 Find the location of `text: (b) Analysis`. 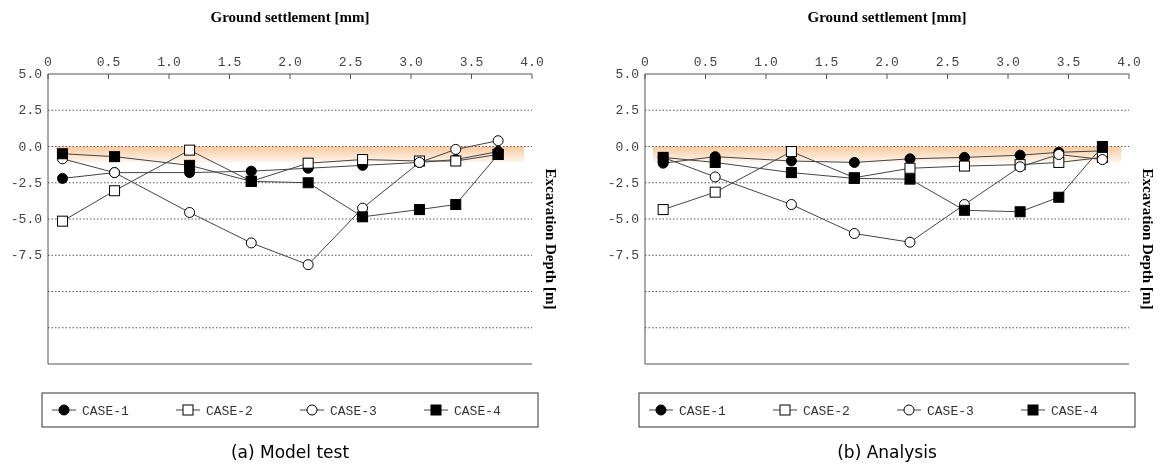

text: (b) Analysis is located at coordinates (887, 452).